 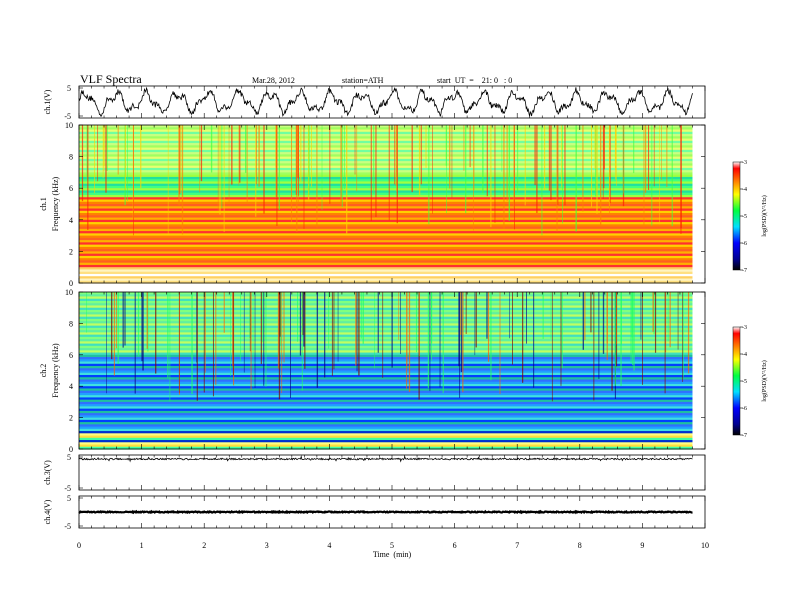 What do you see at coordinates (71, 251) in the screenshot?
I see `ch1-ytick-label: 2` at bounding box center [71, 251].